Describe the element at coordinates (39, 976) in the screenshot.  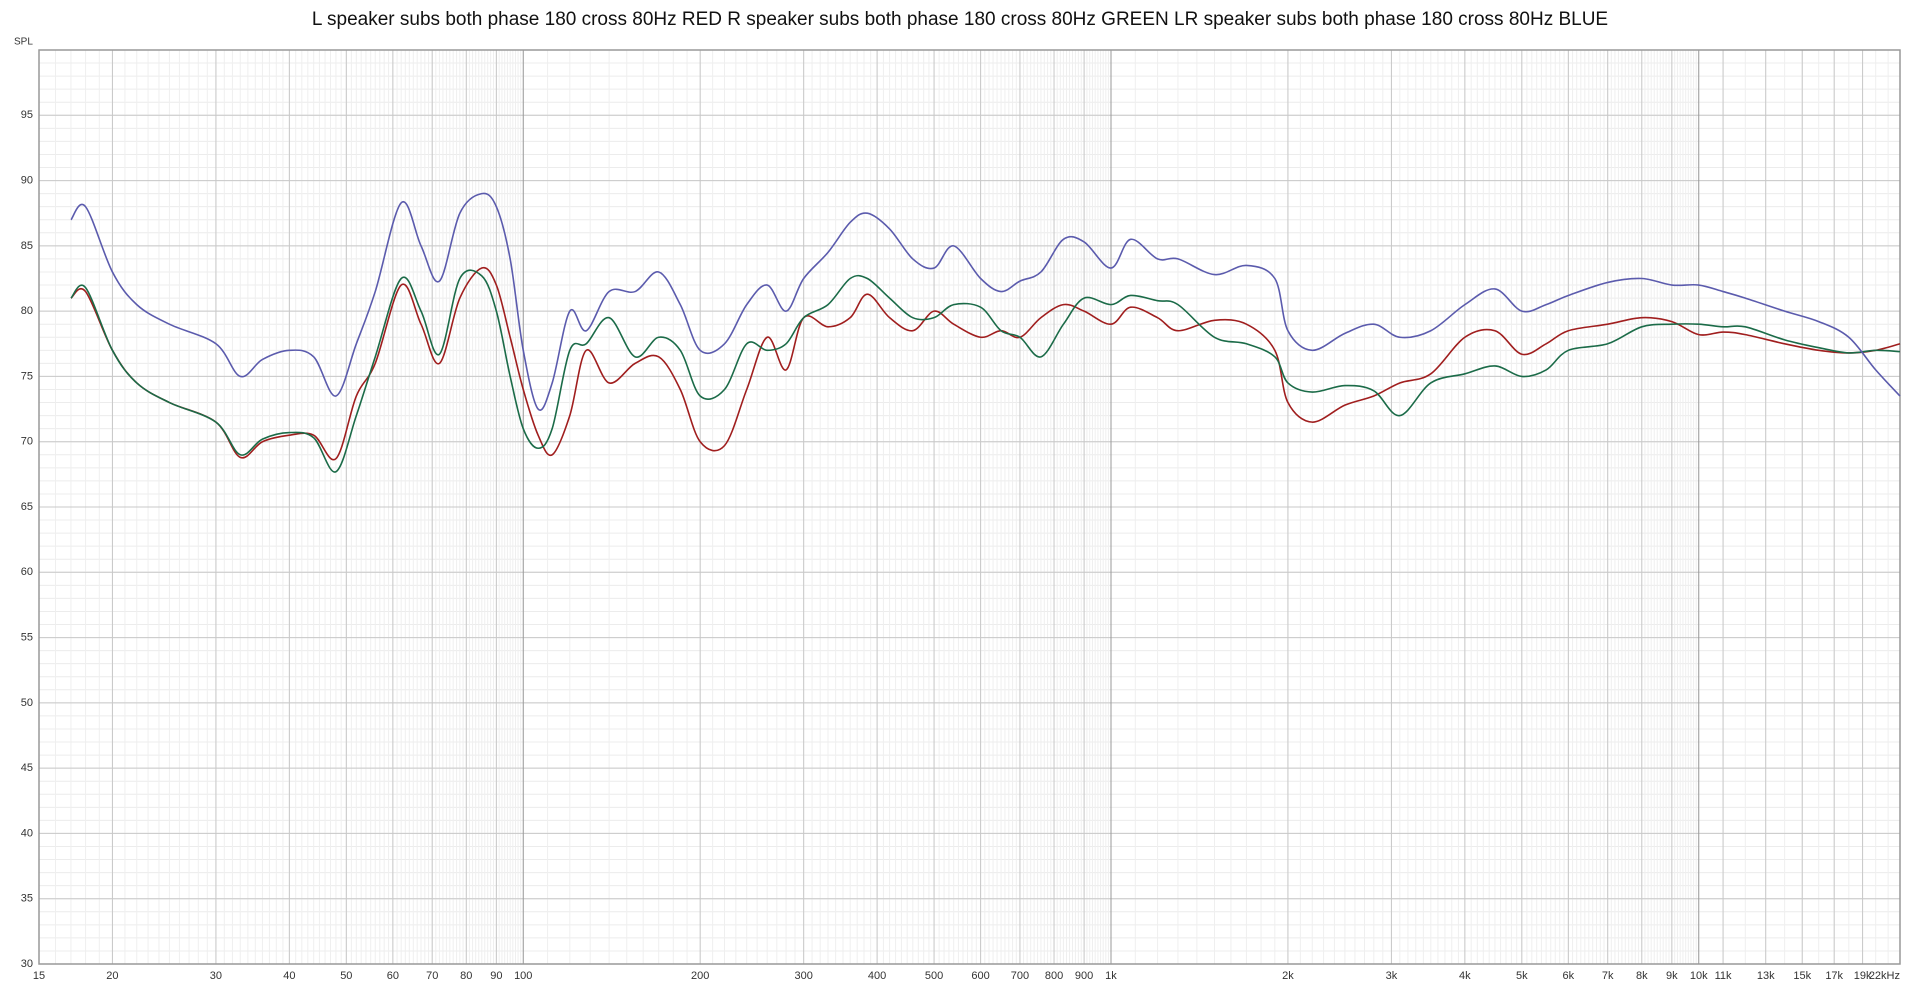
I see `x-tick-label: 15` at that location.